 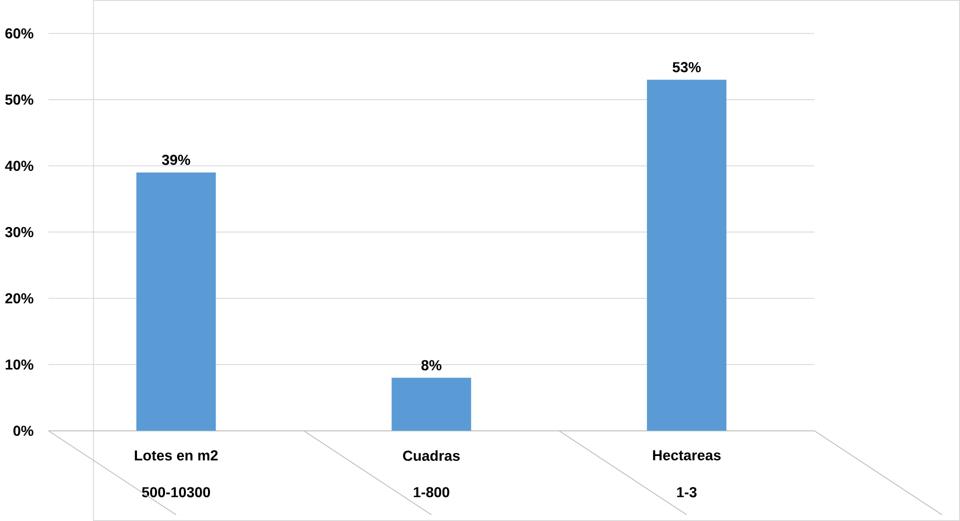 What do you see at coordinates (176, 455) in the screenshot?
I see `x-tick-label: Lotes en m2` at bounding box center [176, 455].